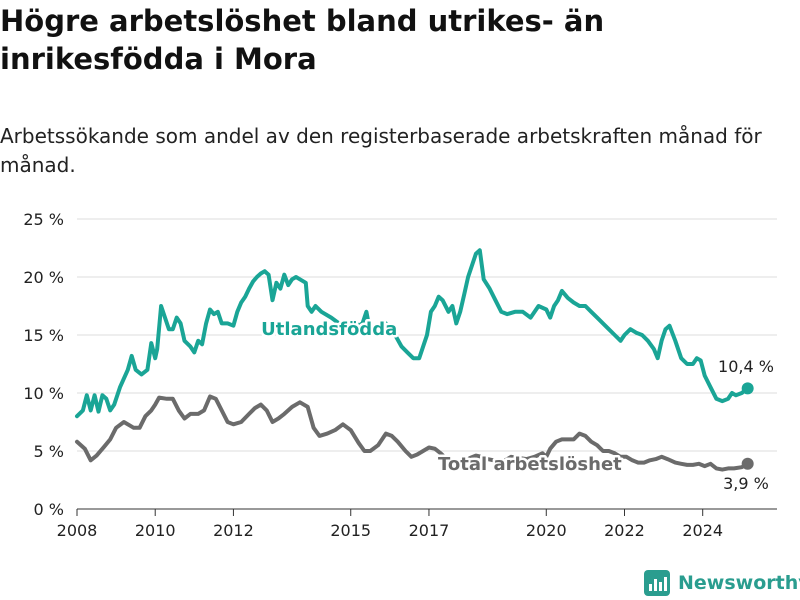  What do you see at coordinates (747, 463) in the screenshot?
I see `total-end-point` at bounding box center [747, 463].